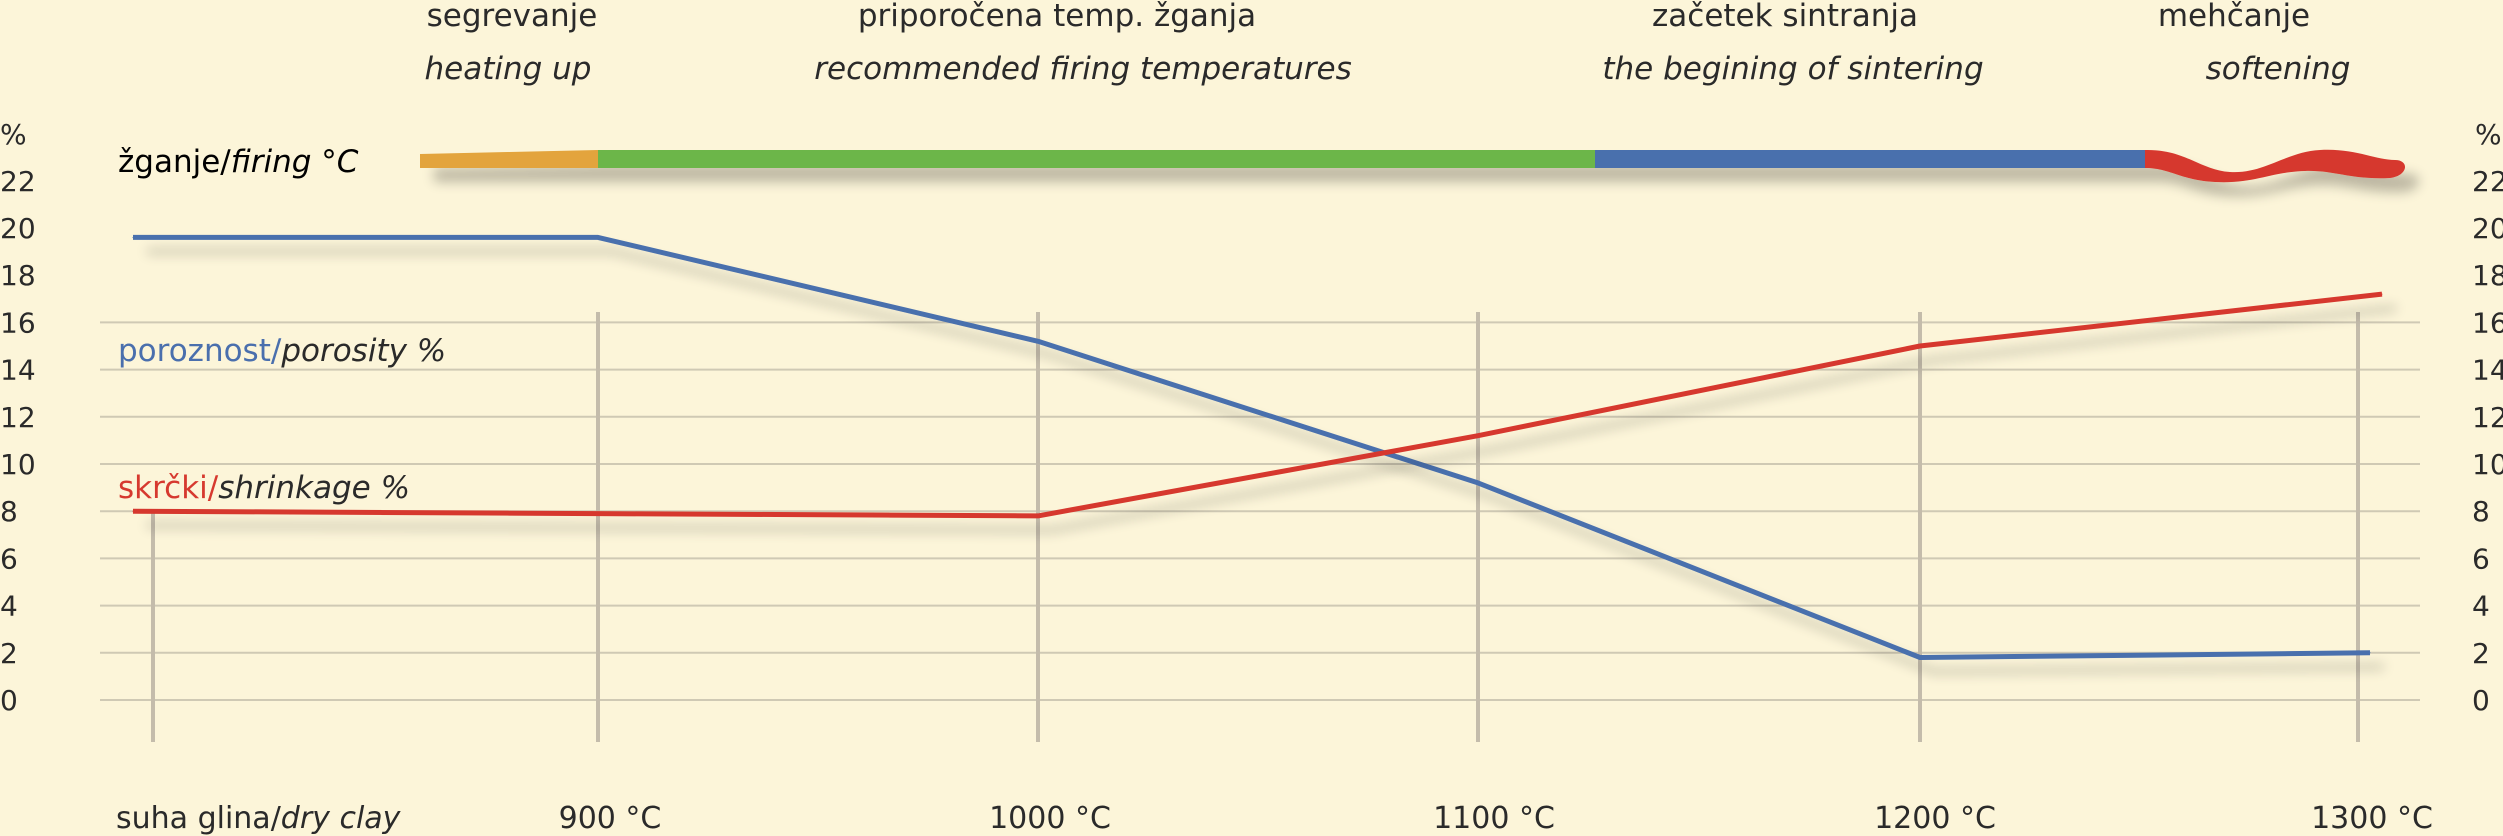 The image size is (2503, 836). Describe the element at coordinates (2487, 464) in the screenshot. I see `y-tick-right-10: 10` at that location.